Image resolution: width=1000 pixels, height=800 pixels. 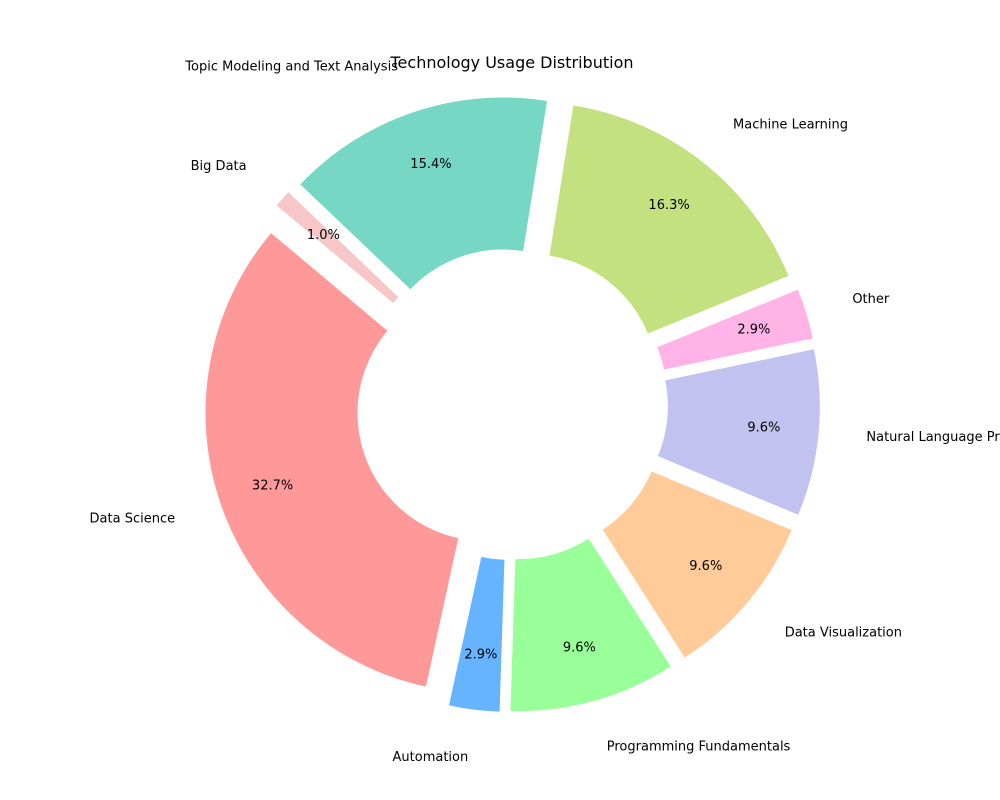 What do you see at coordinates (133, 519) in the screenshot?
I see `slice-label: Data Science` at bounding box center [133, 519].